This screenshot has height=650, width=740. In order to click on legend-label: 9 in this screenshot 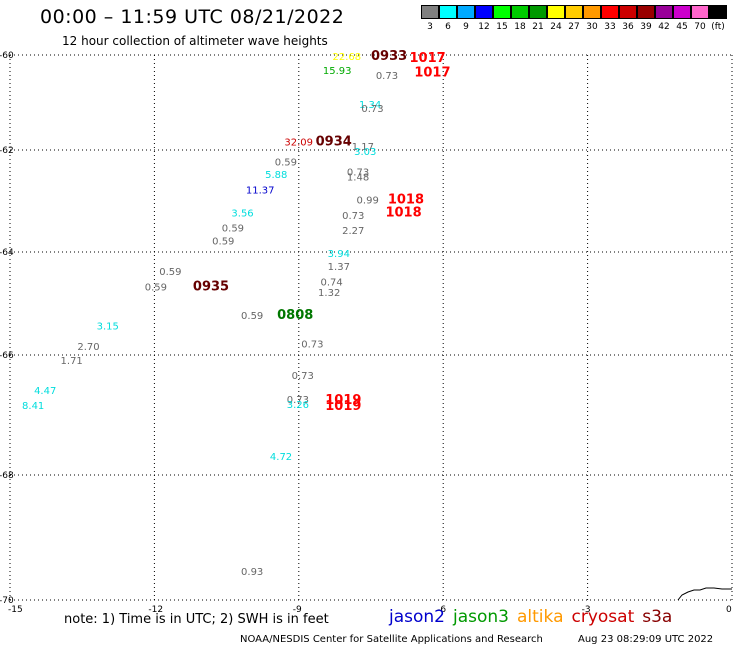, I will do `click(466, 27)`.